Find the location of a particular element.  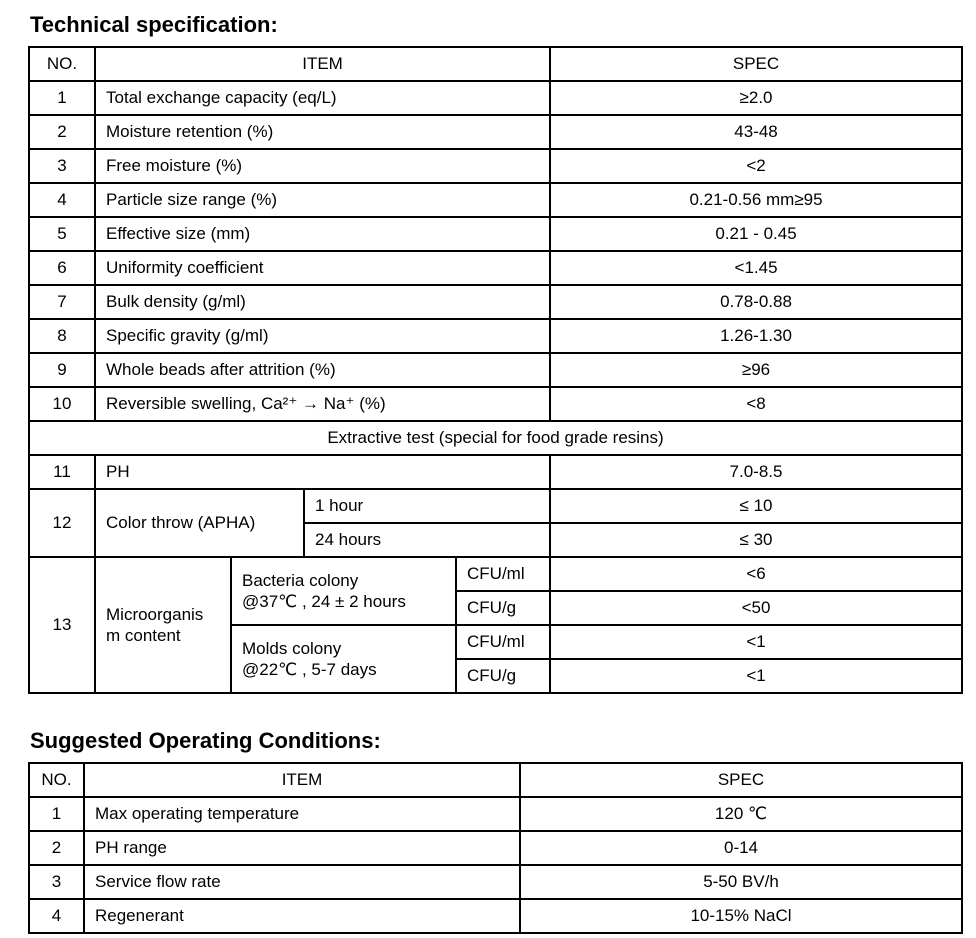

table-row: 2 Moisture retention (%) 43-48 is located at coordinates (495, 132).